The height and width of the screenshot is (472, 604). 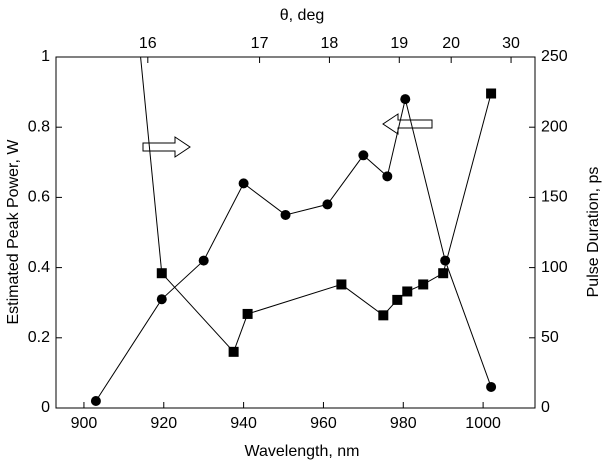 I want to click on y-tick-label: 1, so click(x=45, y=56).